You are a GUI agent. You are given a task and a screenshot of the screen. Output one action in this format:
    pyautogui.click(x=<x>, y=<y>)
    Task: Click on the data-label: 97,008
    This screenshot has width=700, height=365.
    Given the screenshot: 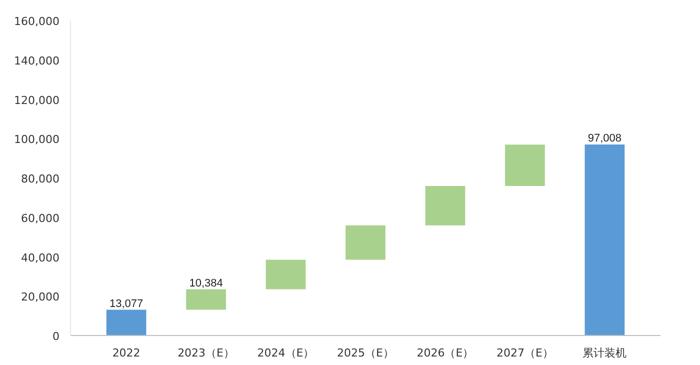 What is the action you would take?
    pyautogui.click(x=605, y=138)
    